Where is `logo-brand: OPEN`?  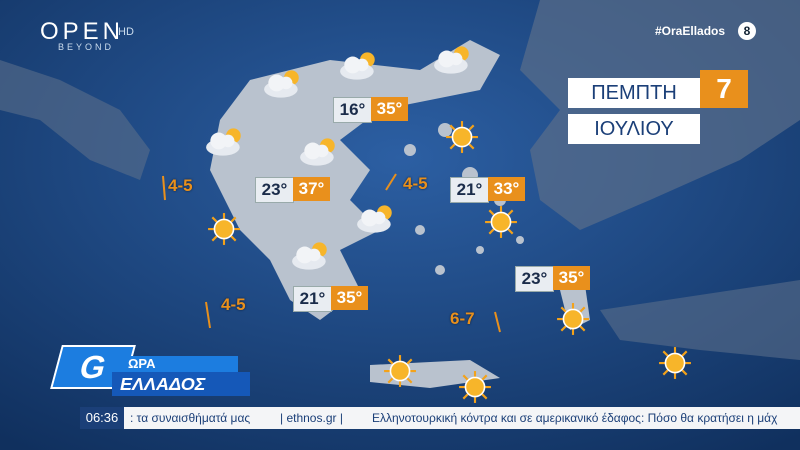
logo-brand: OPEN is located at coordinates (82, 31).